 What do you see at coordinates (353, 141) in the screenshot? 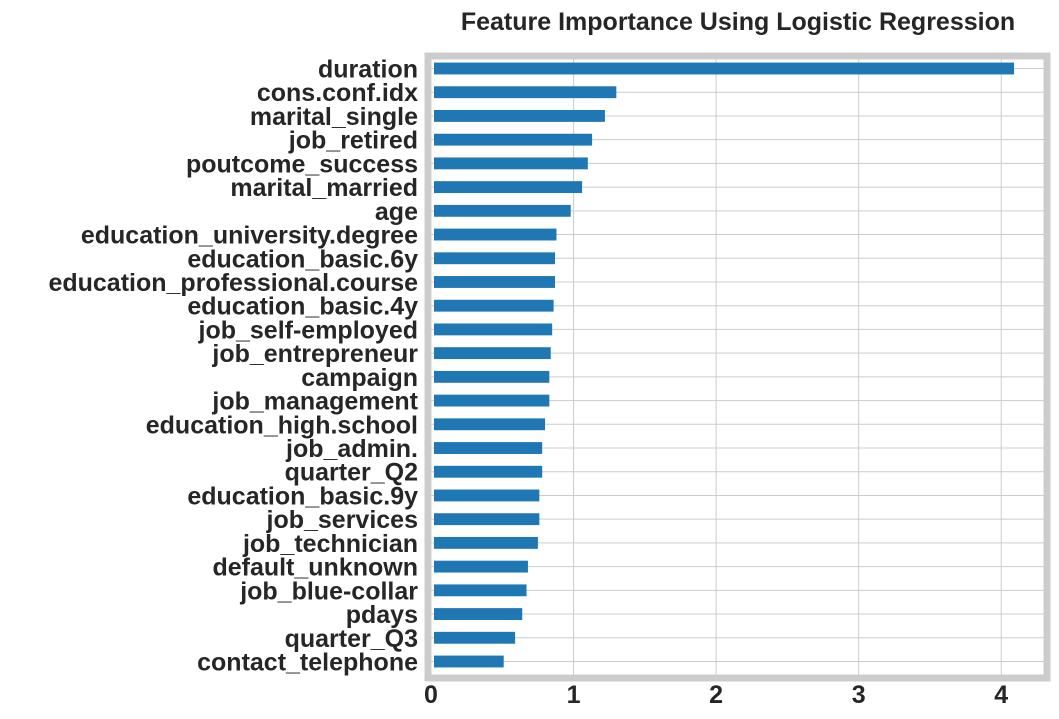
I see `category-label: job_retired` at bounding box center [353, 141].